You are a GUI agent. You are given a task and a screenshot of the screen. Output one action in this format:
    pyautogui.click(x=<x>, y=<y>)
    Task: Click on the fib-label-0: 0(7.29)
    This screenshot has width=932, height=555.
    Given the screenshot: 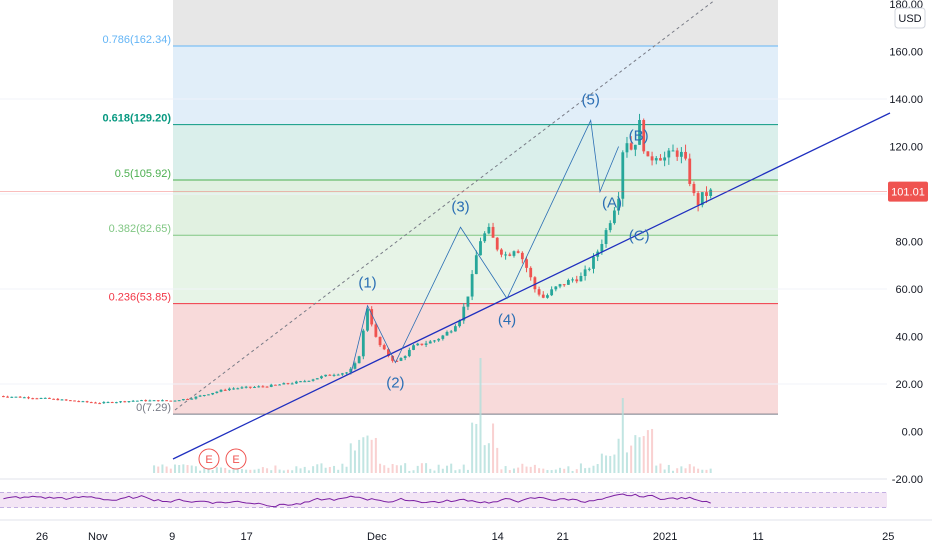 What is the action you would take?
    pyautogui.click(x=153, y=408)
    